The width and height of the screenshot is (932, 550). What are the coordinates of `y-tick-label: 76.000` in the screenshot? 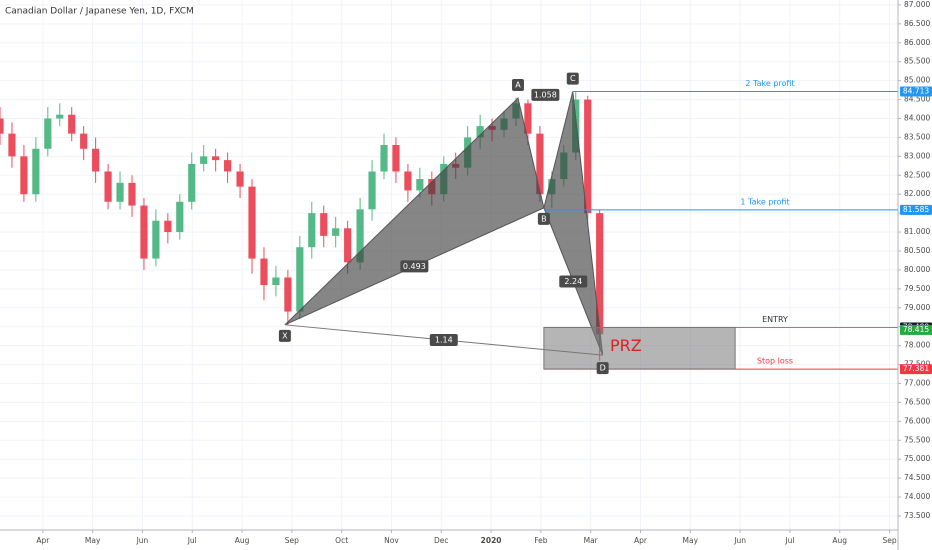 It's located at (917, 420).